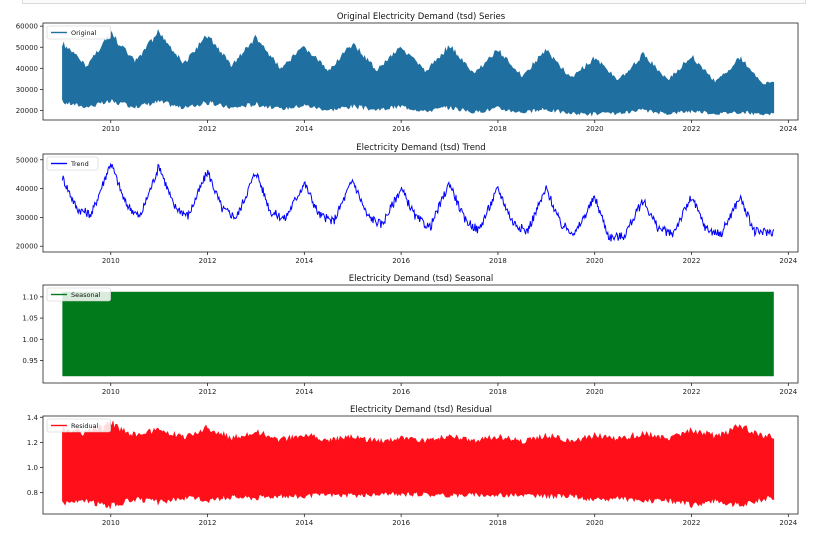 The height and width of the screenshot is (537, 820). I want to click on legend-label: Original, so click(84, 33).